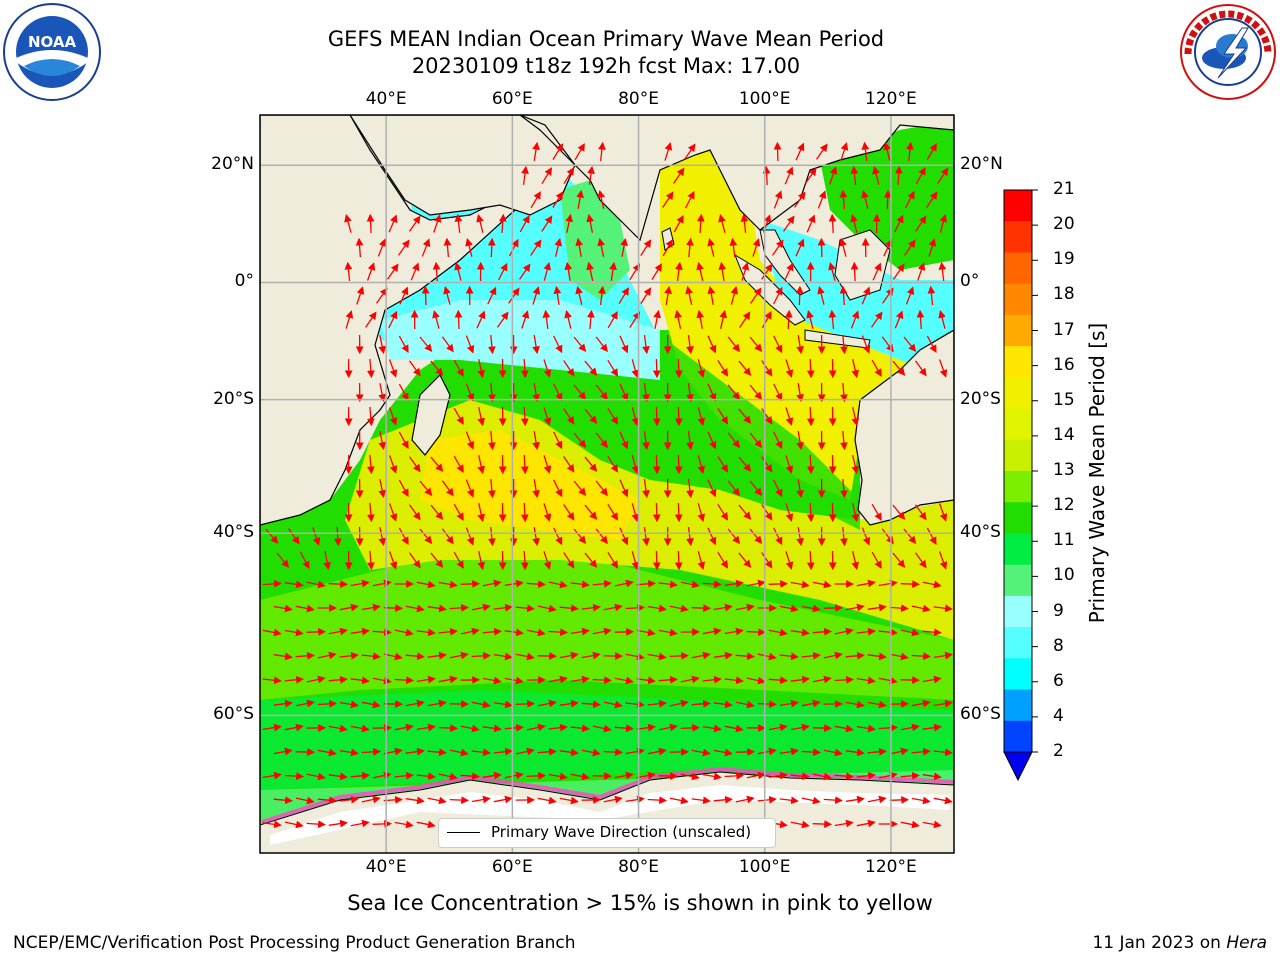 The height and width of the screenshot is (960, 1280). What do you see at coordinates (621, 832) in the screenshot?
I see `legend-label: Primary Wave Direction (unscaled)` at bounding box center [621, 832].